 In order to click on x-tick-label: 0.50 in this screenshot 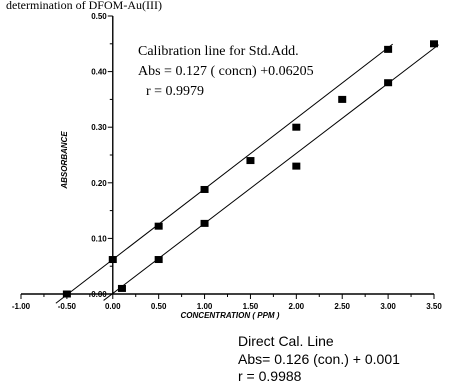, I will do `click(159, 306)`.